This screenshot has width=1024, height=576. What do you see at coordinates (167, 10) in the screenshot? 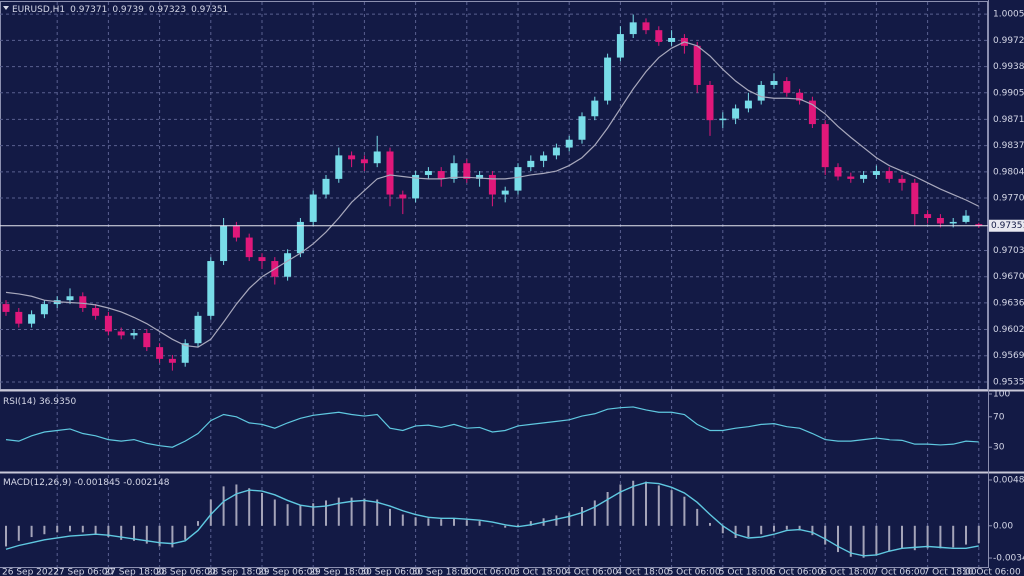
I see `ohlc-value: 0.97323` at bounding box center [167, 10].